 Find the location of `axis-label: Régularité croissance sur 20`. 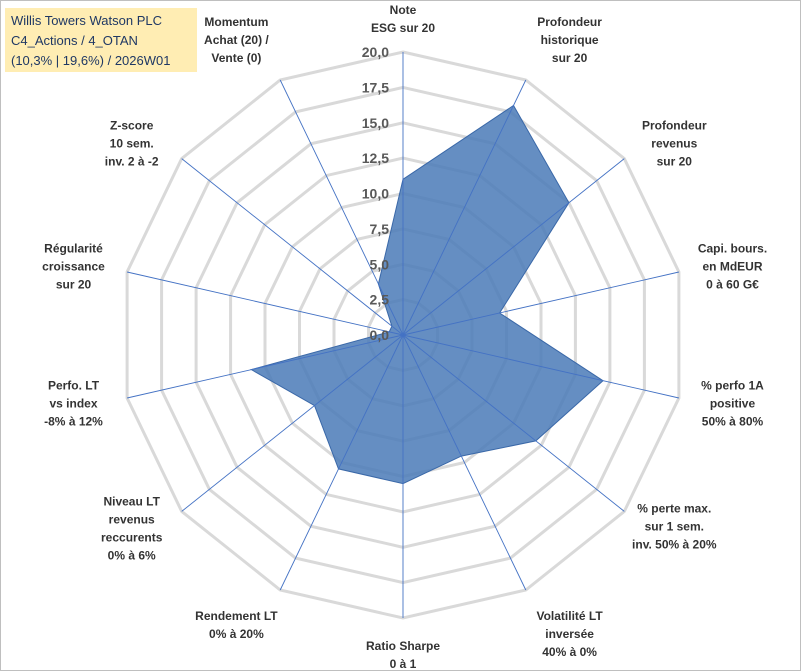

axis-label: Régularité croissance sur 20 is located at coordinates (73, 267).